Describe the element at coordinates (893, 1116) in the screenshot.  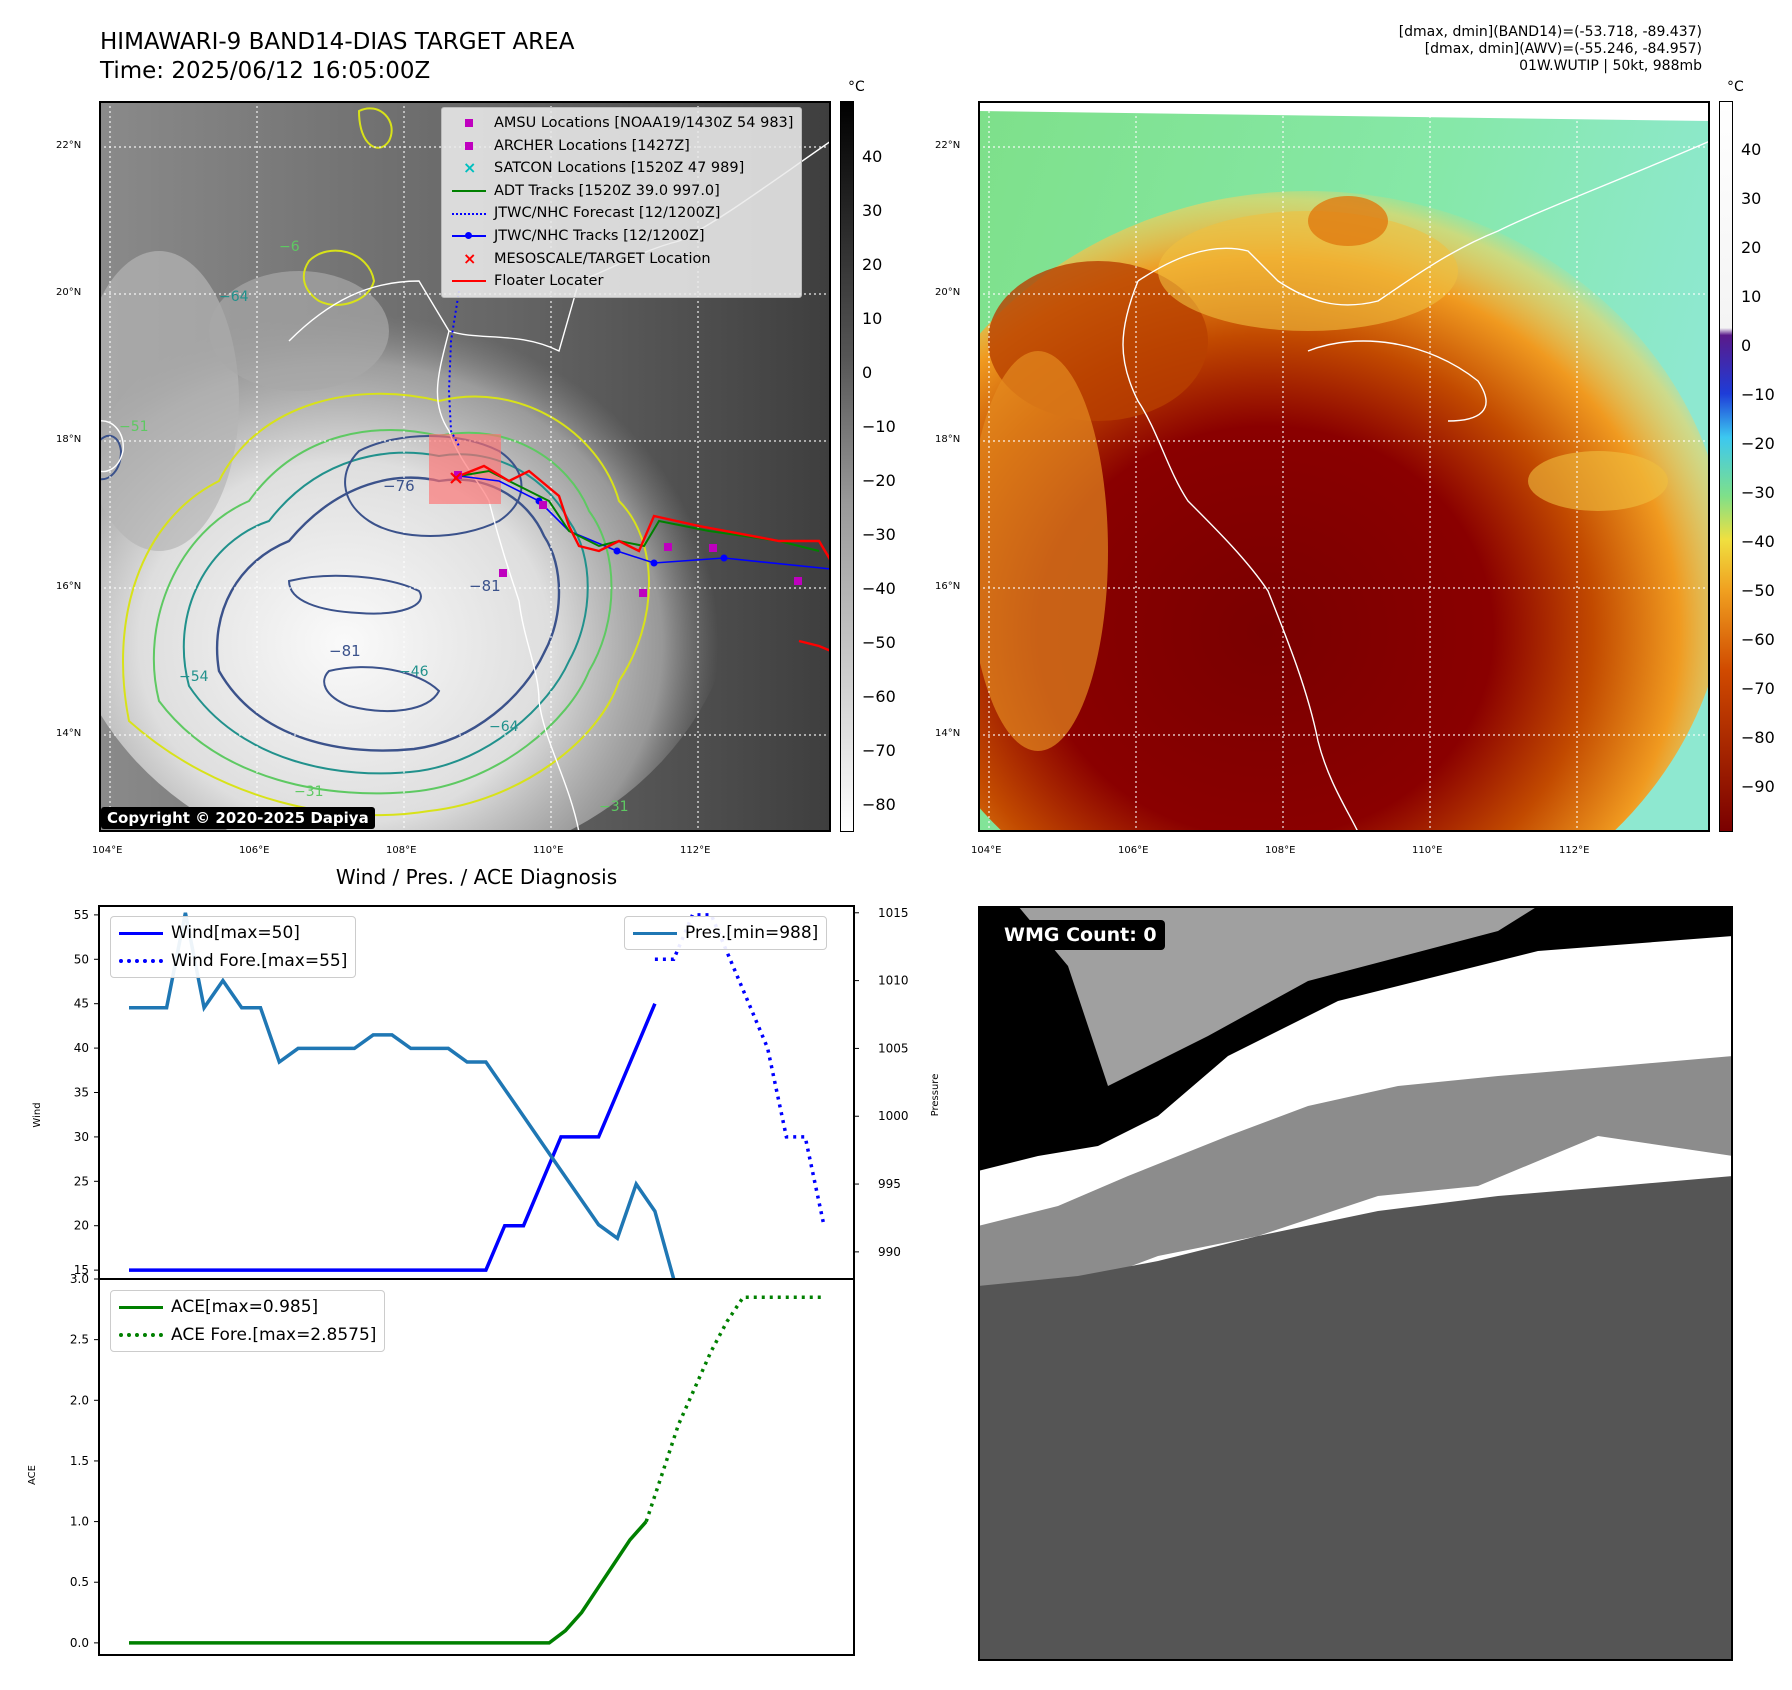
I see `y2-tick-label: 1000` at that location.